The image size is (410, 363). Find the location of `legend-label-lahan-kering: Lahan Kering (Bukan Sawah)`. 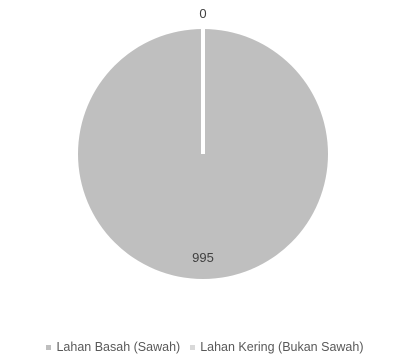

legend-label-lahan-kering: Lahan Kering (Bukan Sawah) is located at coordinates (282, 347).